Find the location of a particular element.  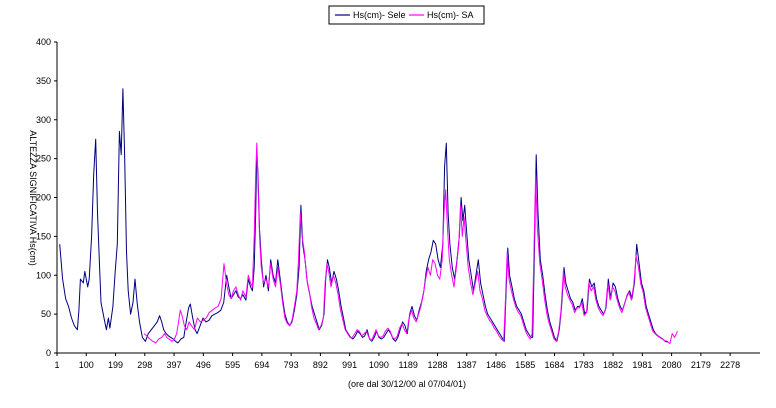

x-tick-label: 1387 is located at coordinates (467, 365).